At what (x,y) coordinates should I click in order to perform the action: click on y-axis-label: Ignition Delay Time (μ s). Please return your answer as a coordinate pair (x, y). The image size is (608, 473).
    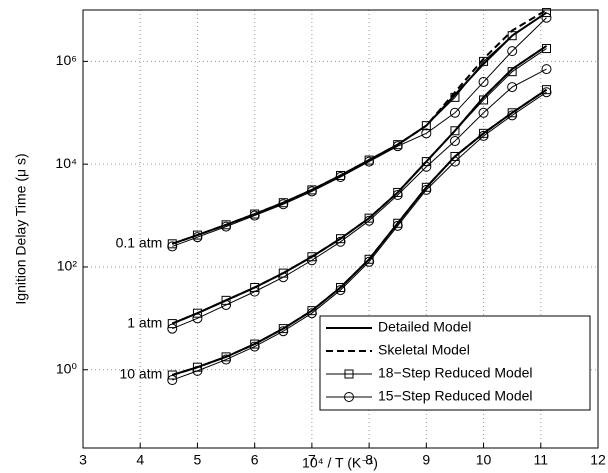
    Looking at the image, I should click on (21, 228).